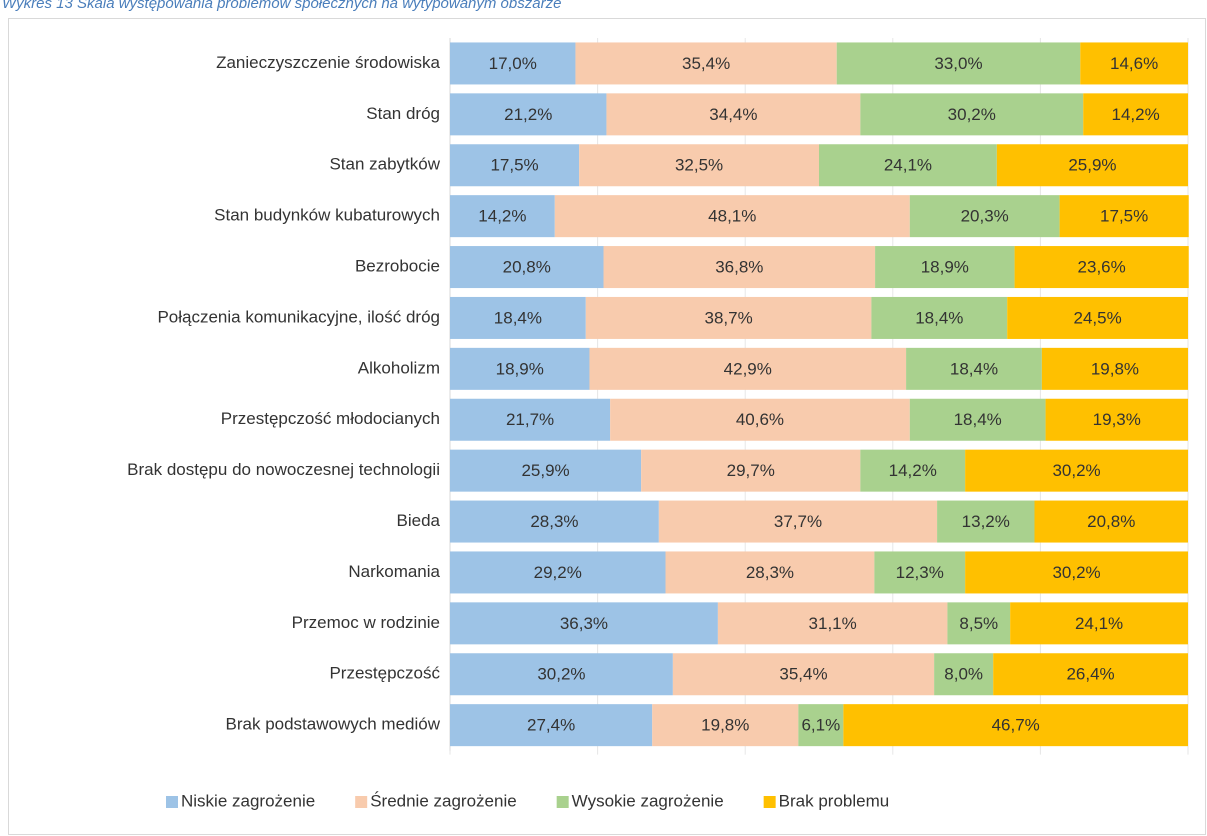 Image resolution: width=1207 pixels, height=836 pixels. I want to click on data-label: 37,7%, so click(798, 521).